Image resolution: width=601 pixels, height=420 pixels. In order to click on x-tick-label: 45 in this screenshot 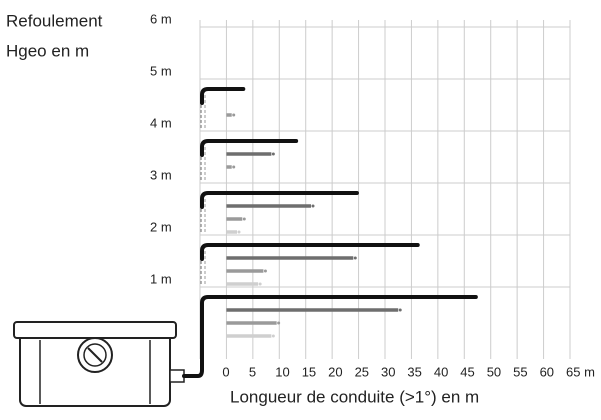, I will do `click(467, 371)`.